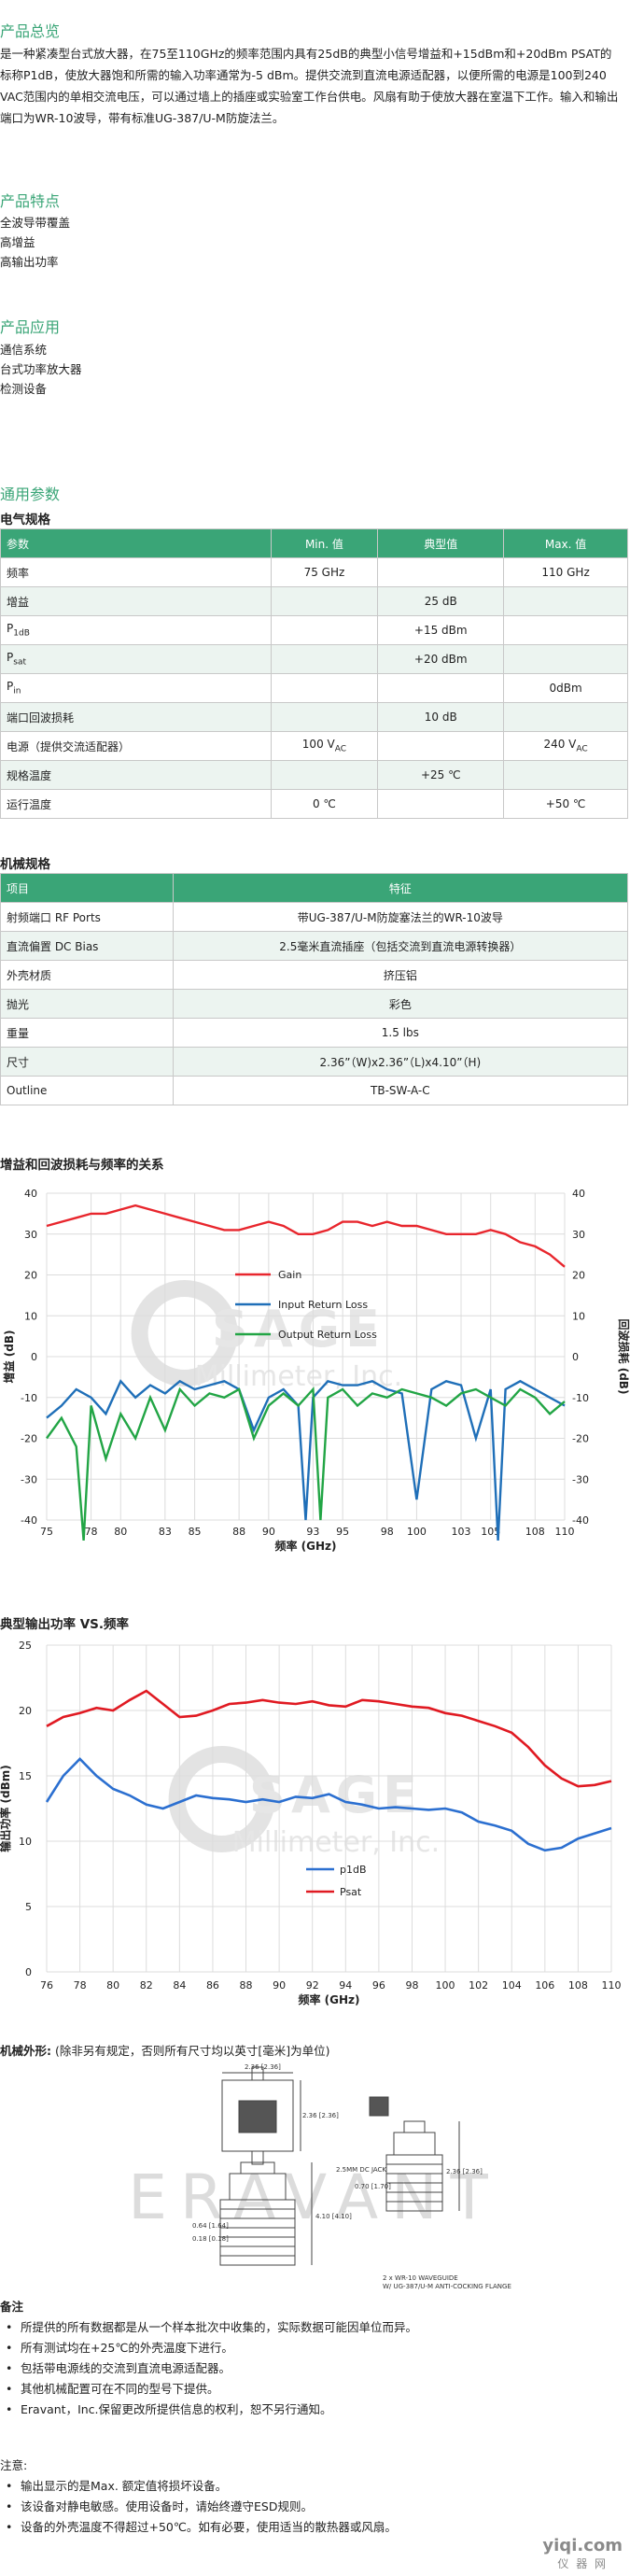  I want to click on y-tick-label-right: -20, so click(580, 1439).